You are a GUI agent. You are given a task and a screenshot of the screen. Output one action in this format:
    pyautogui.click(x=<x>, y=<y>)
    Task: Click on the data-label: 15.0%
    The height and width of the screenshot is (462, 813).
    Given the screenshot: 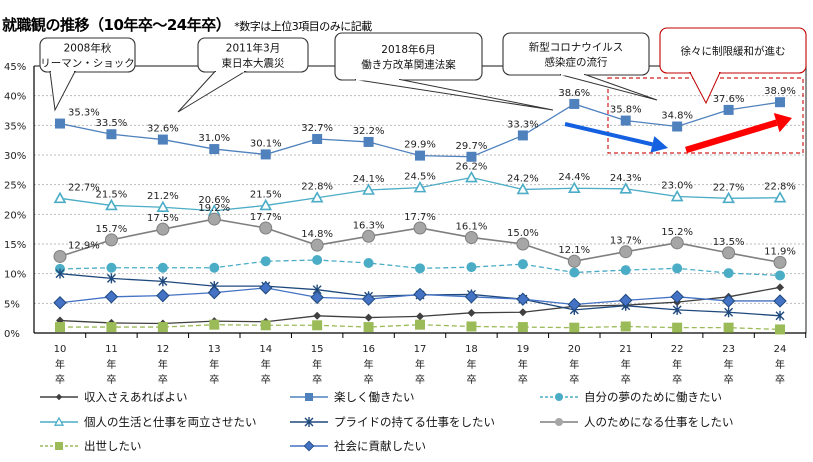 What is the action you would take?
    pyautogui.click(x=523, y=233)
    